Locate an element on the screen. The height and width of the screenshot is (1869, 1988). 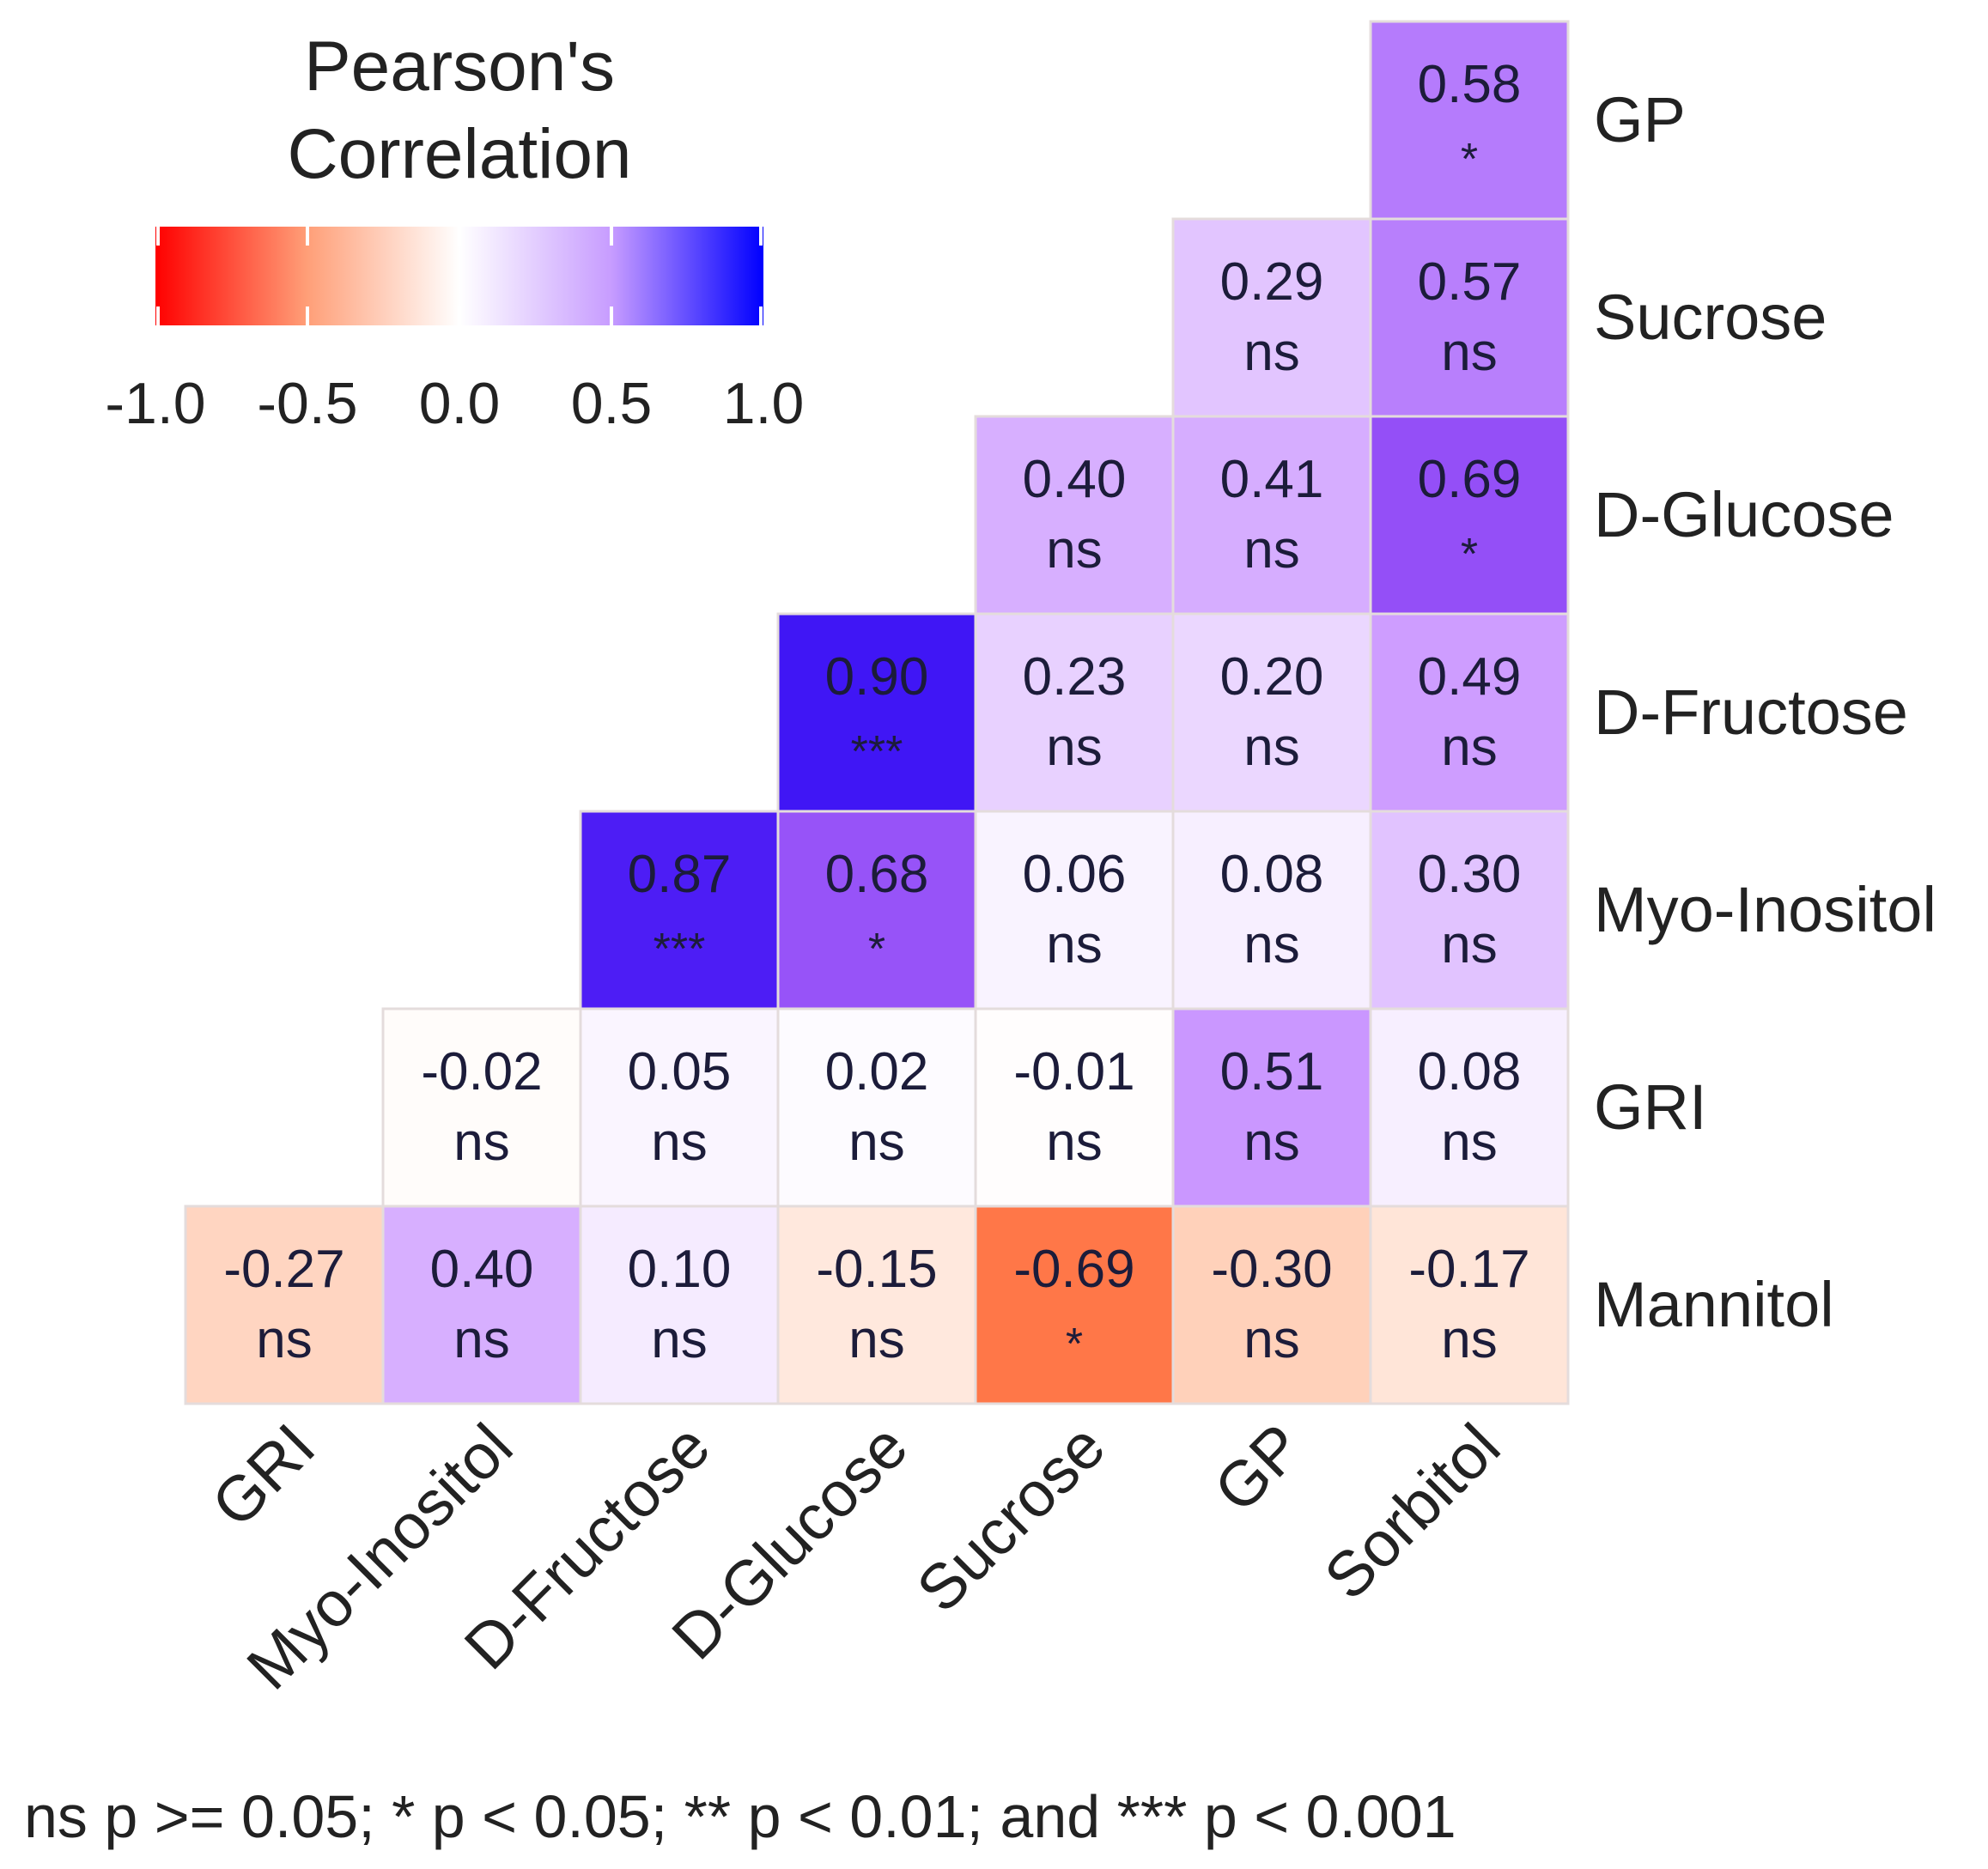
heatmap-cell: 0.10 ns is located at coordinates (679, 1305).